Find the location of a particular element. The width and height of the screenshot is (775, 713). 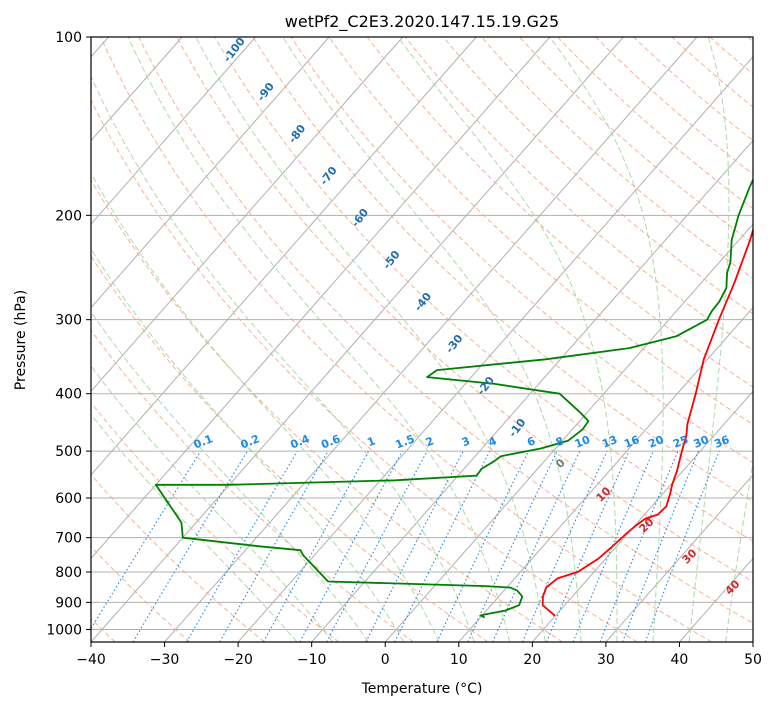

x-tick-label: 40 is located at coordinates (680, 660).